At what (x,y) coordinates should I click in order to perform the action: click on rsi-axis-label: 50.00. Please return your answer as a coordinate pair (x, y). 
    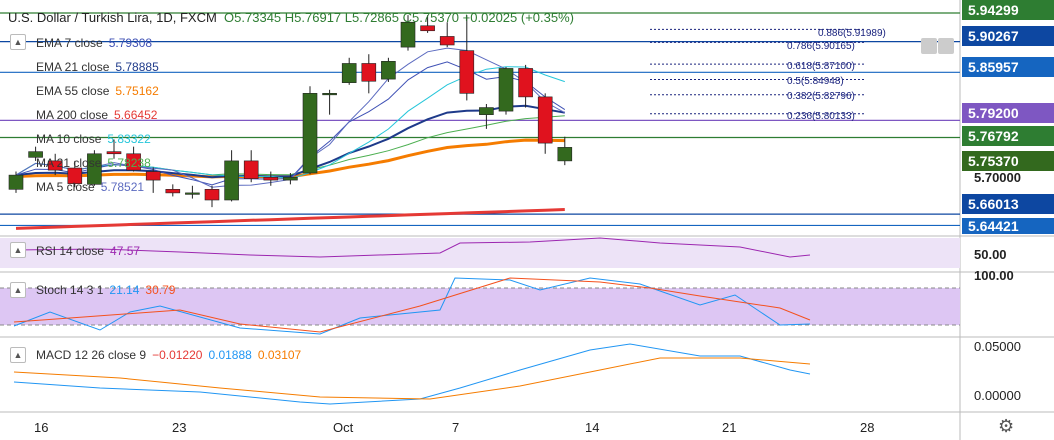
    Looking at the image, I should click on (990, 254).